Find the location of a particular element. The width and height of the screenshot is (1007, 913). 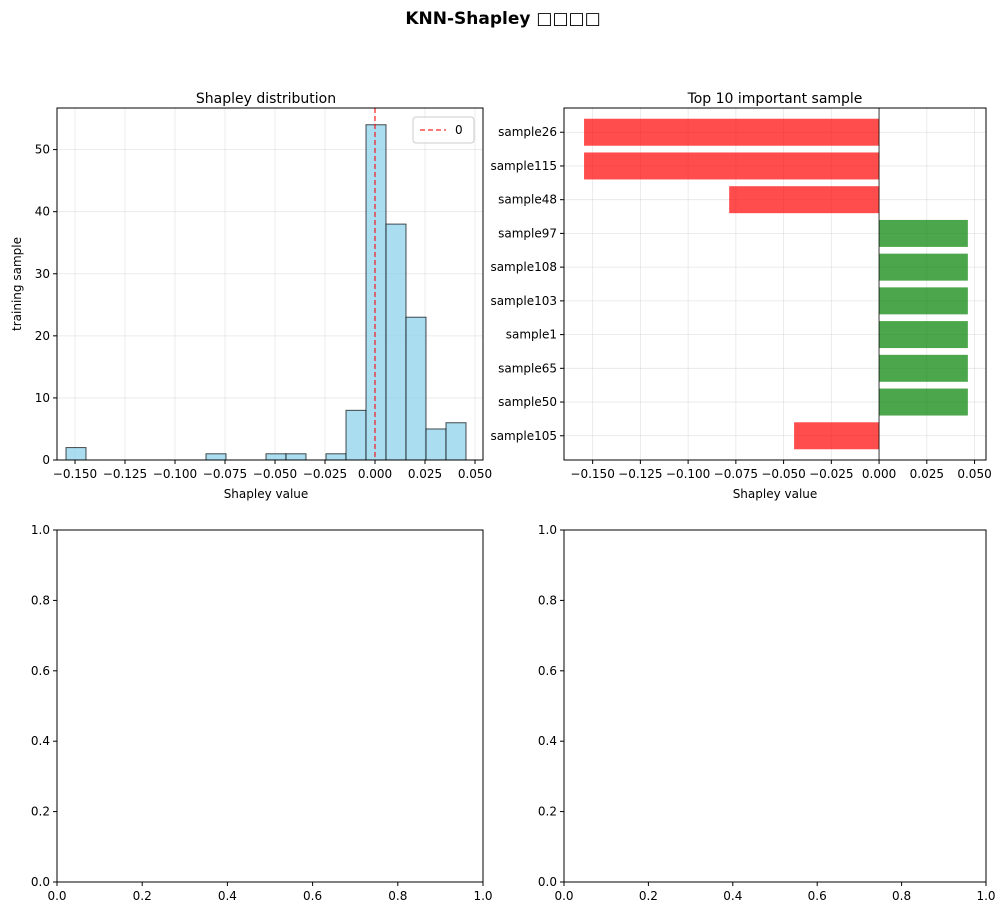

y-tick-label: 0.8 is located at coordinates (40, 600).